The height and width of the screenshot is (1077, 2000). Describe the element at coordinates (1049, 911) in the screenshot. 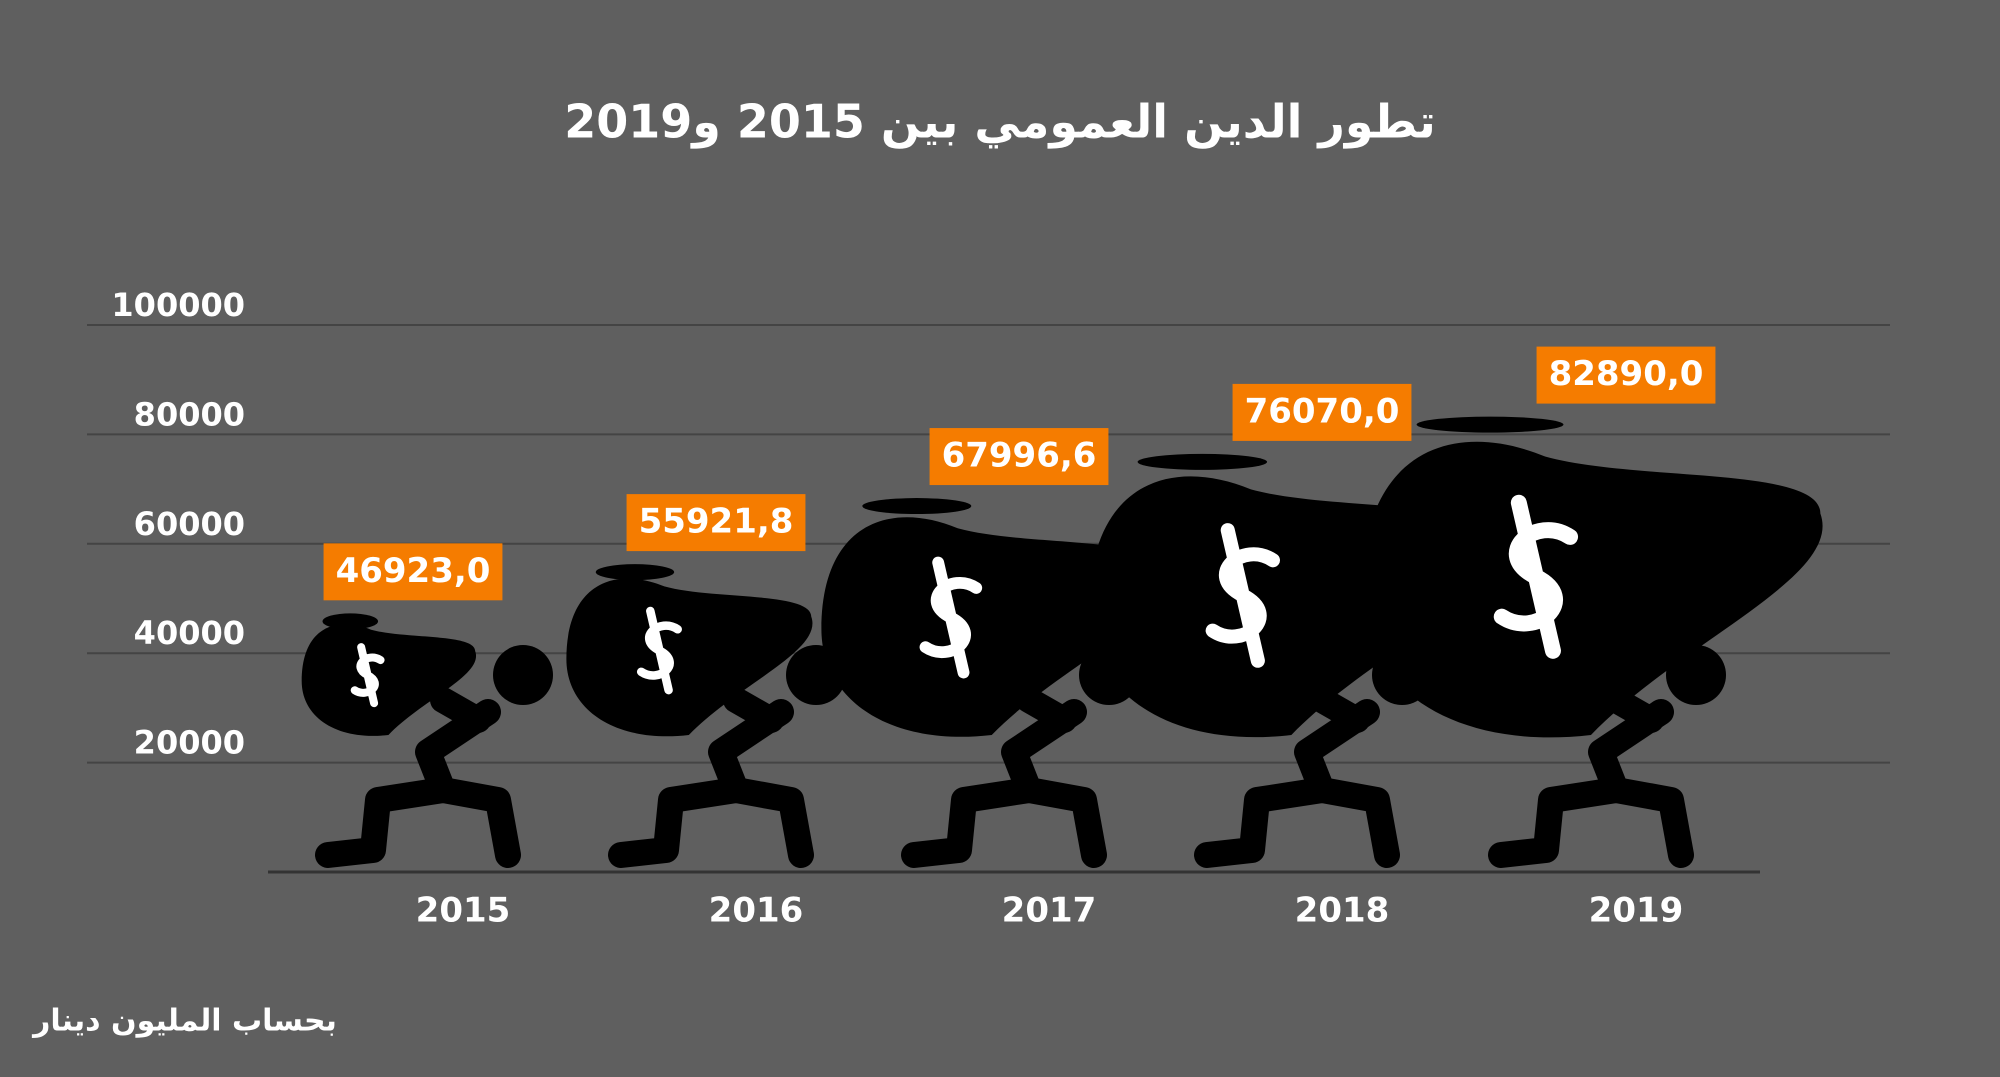

I see `x-tick-label: 2017` at that location.